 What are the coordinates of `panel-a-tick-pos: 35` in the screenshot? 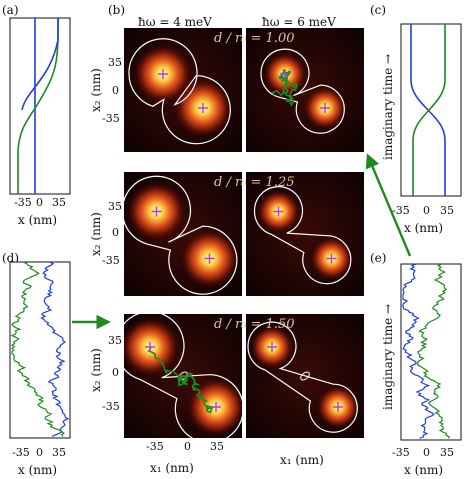 It's located at (59, 202).